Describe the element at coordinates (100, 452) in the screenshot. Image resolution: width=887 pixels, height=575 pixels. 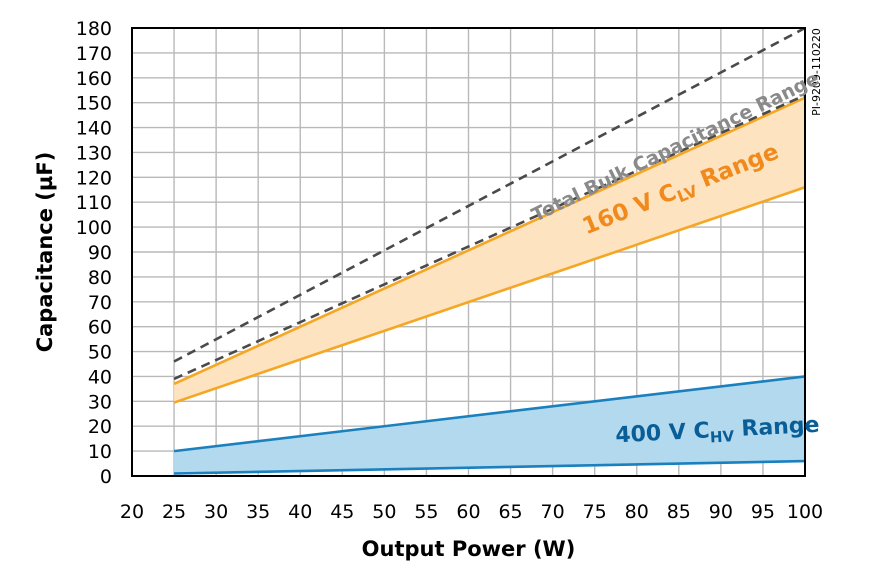
I see `y-tick-label: 10` at that location.